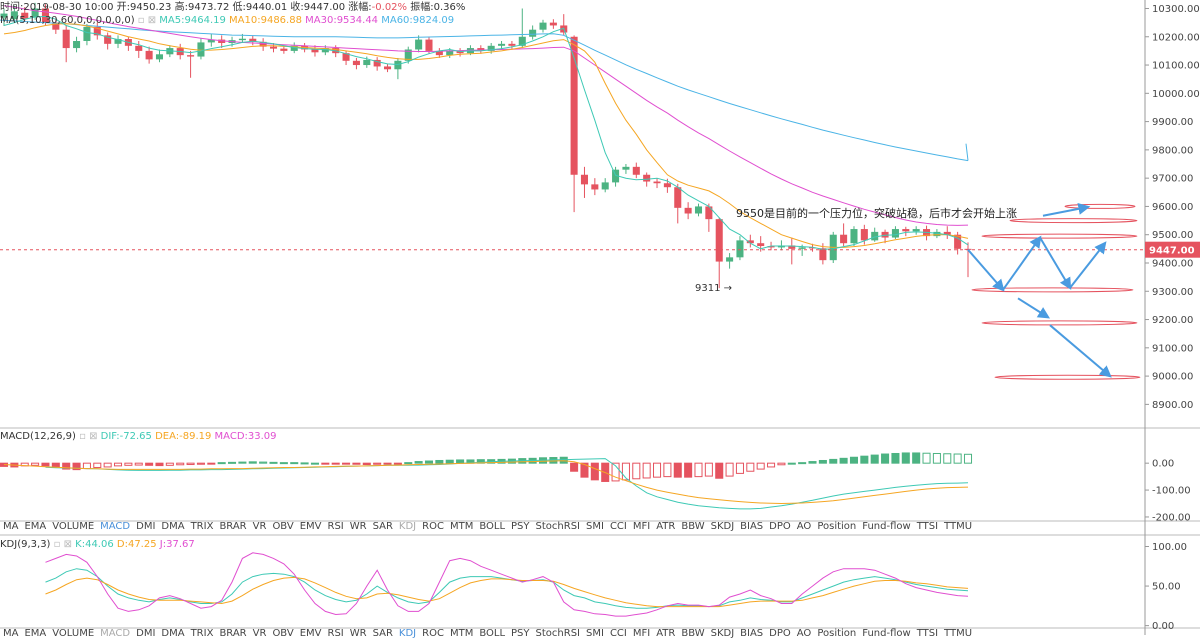  What do you see at coordinates (1171, 517) in the screenshot?
I see `macd-axis-tick-label: -200.00` at bounding box center [1171, 517].